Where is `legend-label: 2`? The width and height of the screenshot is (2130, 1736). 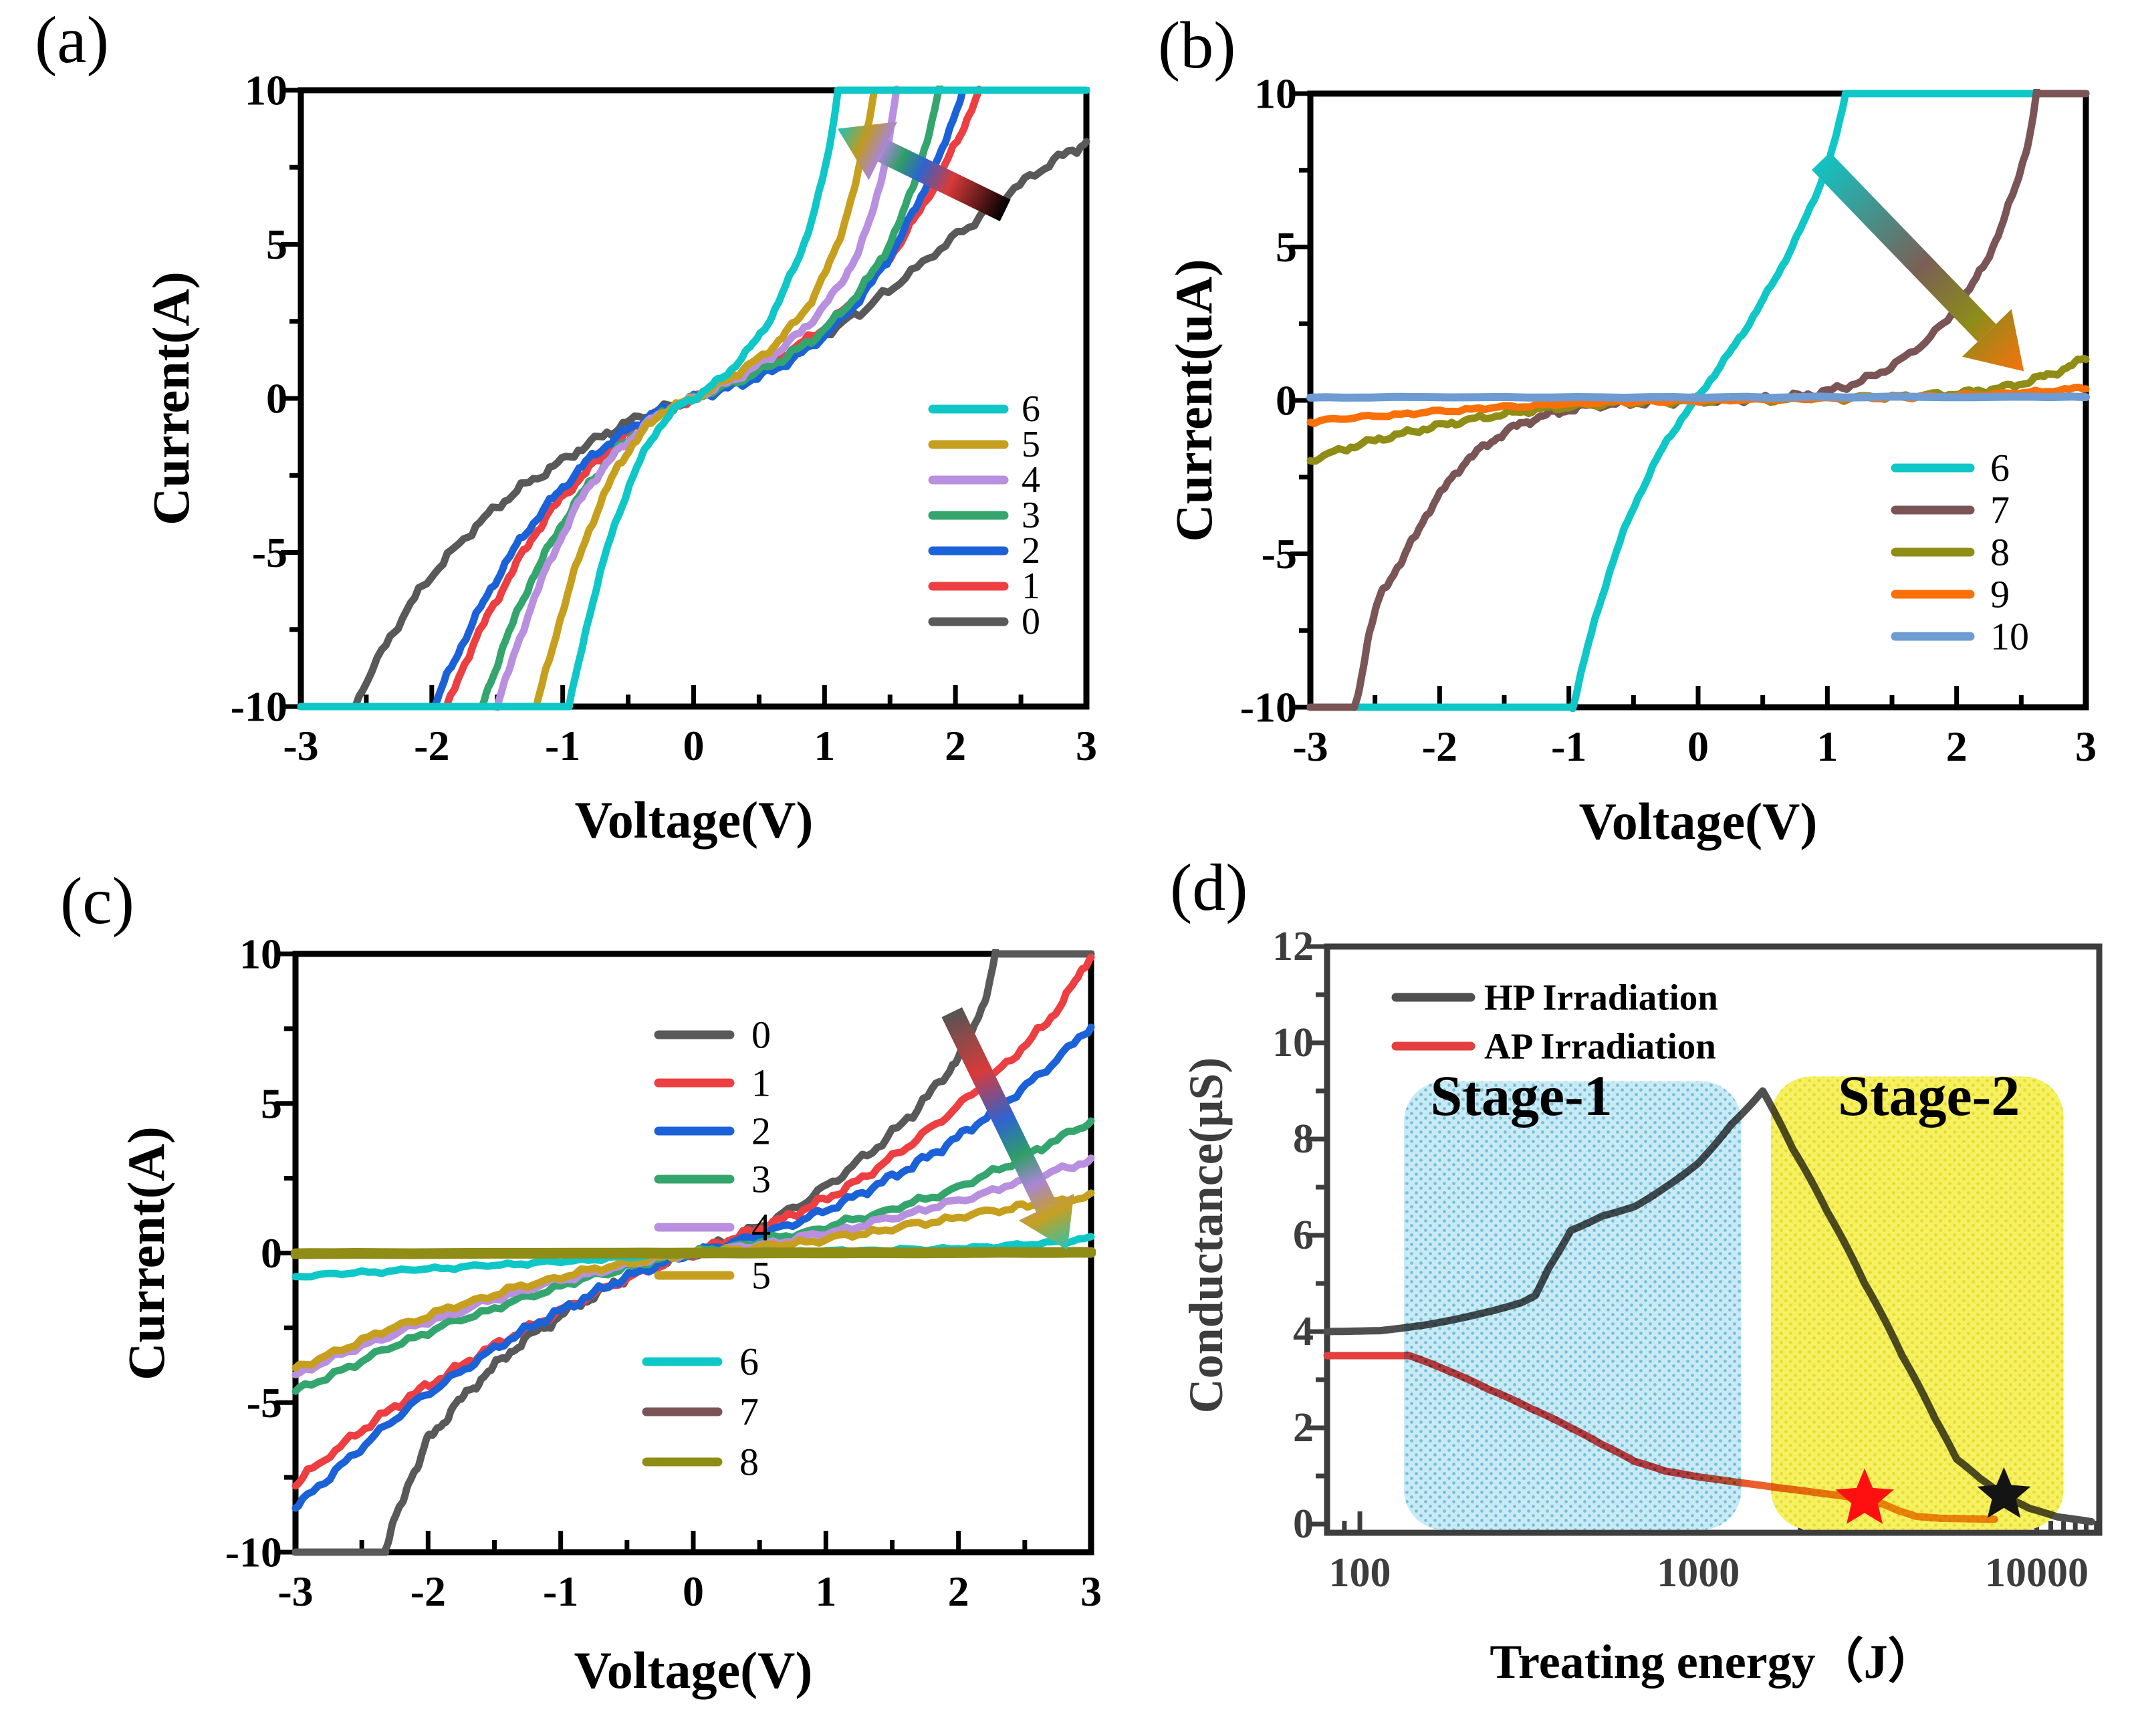 legend-label: 2 is located at coordinates (1031, 551).